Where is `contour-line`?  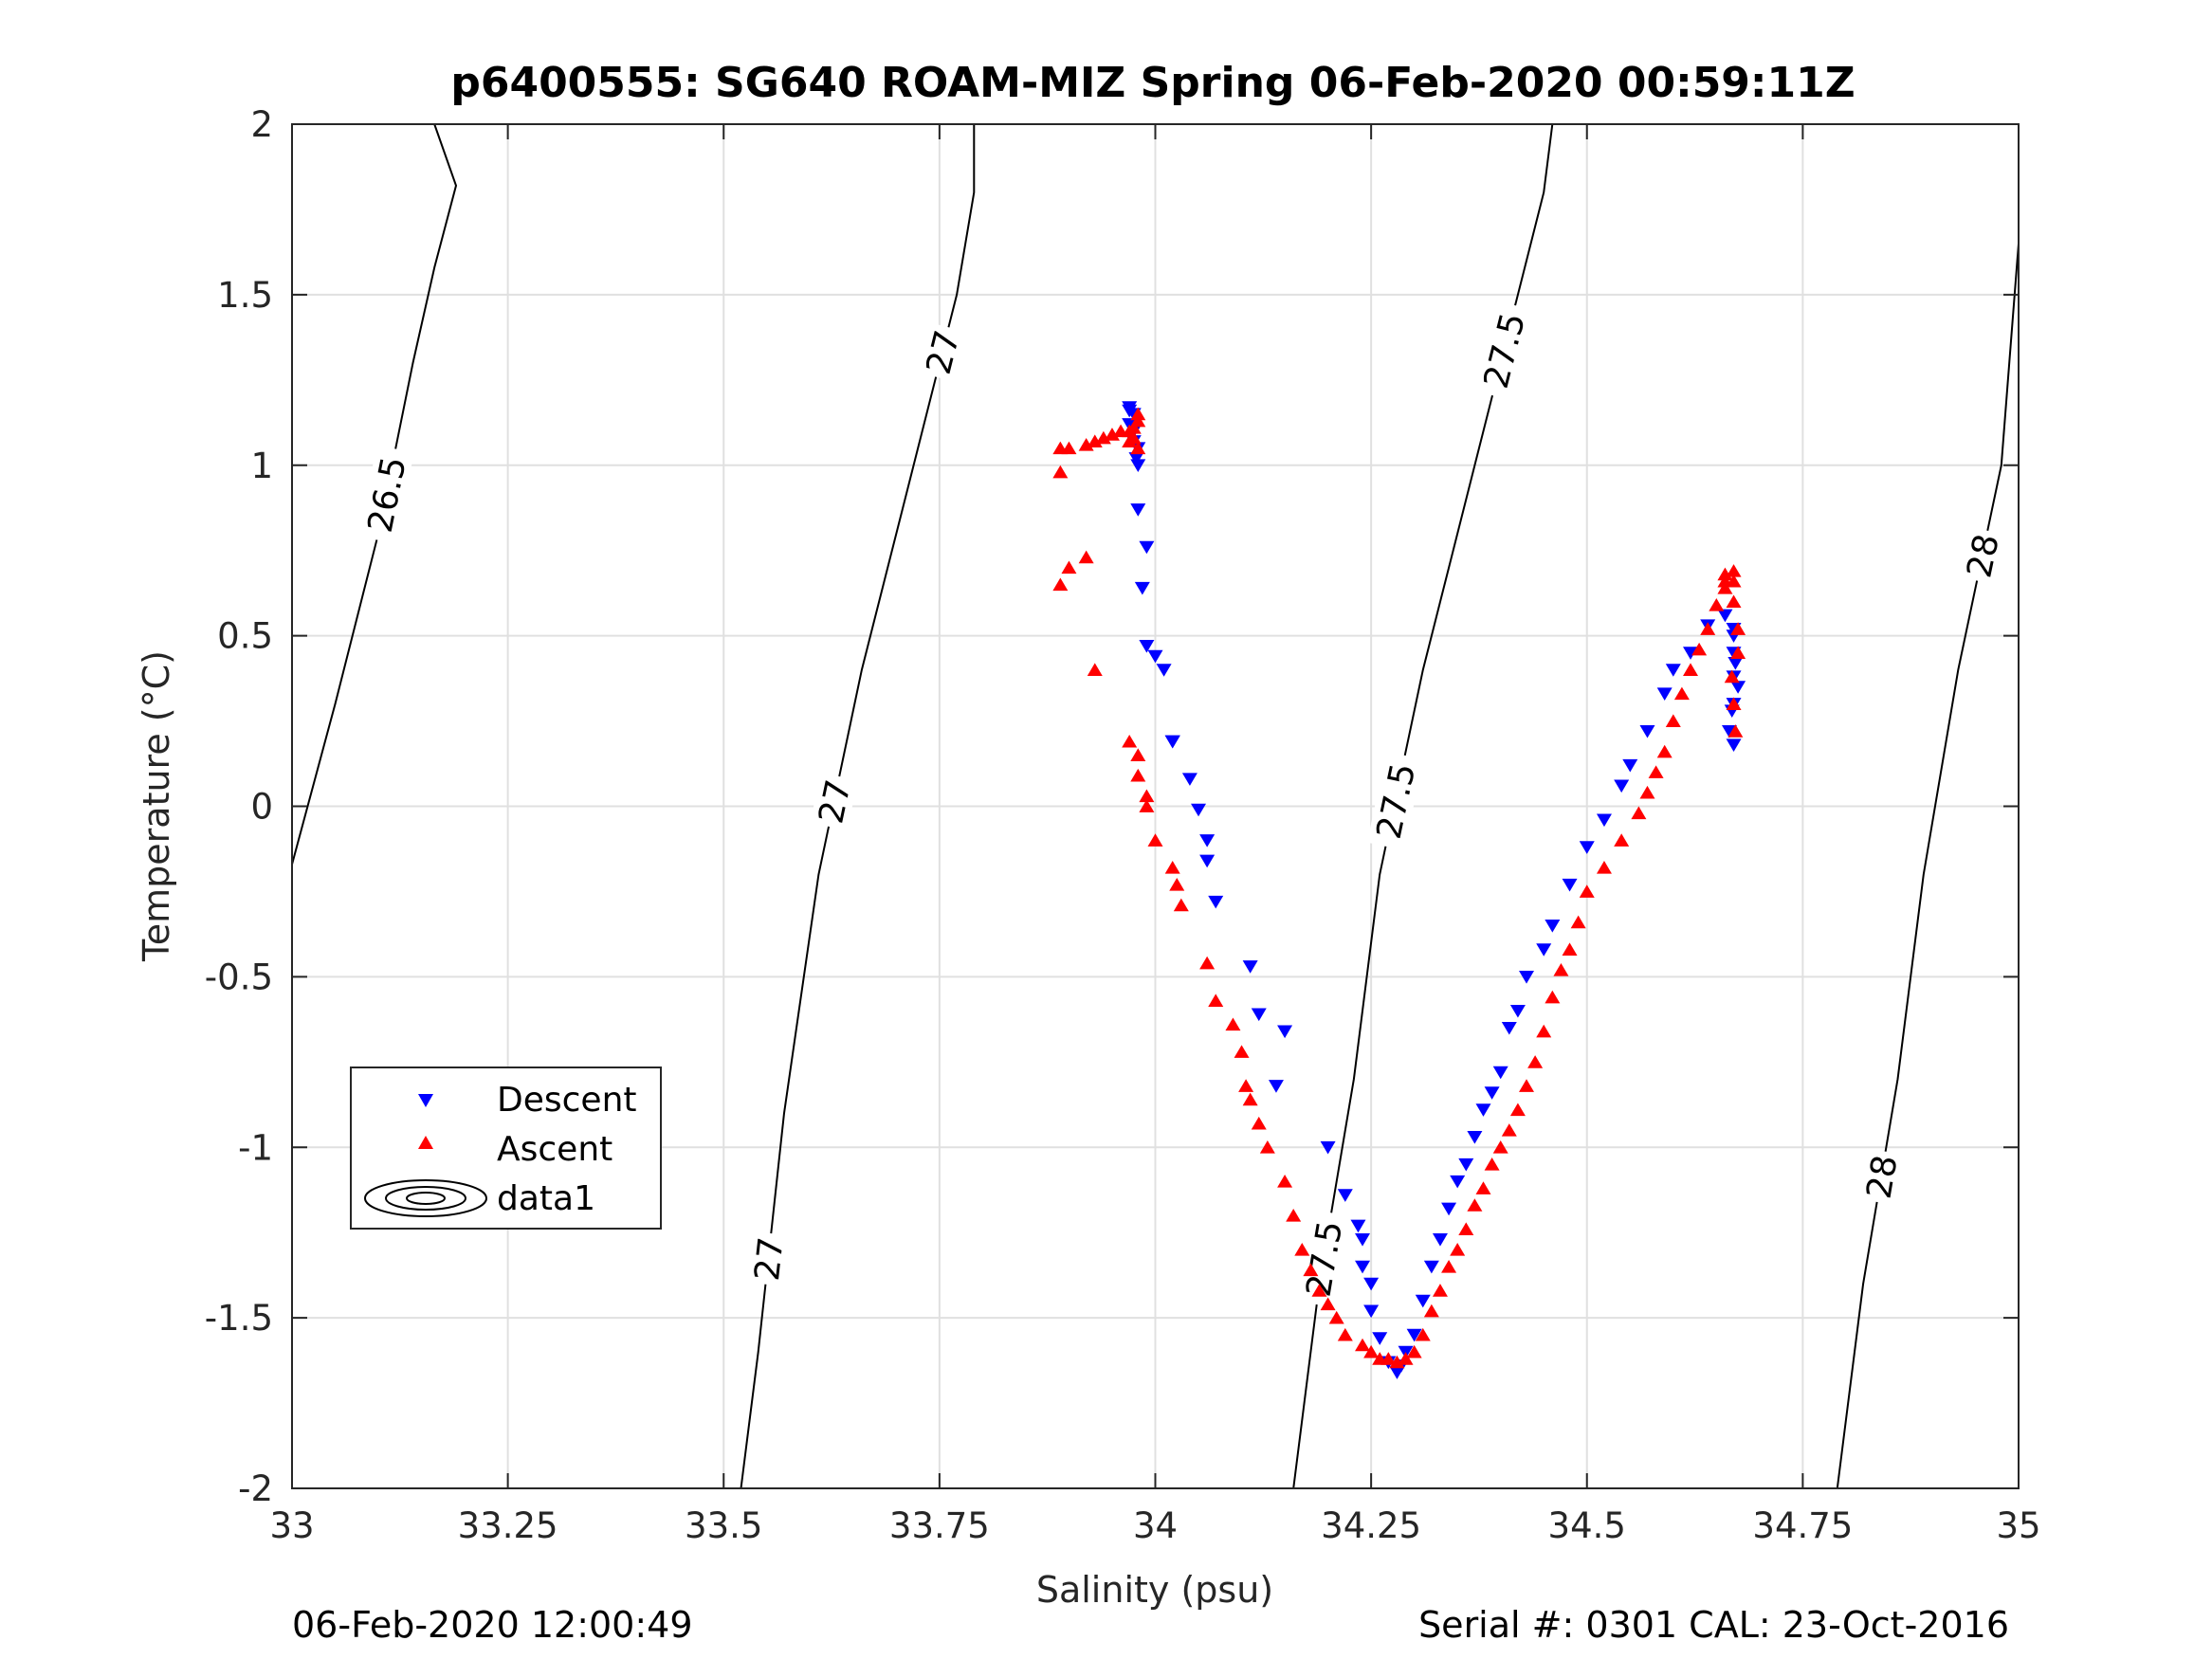
contour-line is located at coordinates (1928, 866).